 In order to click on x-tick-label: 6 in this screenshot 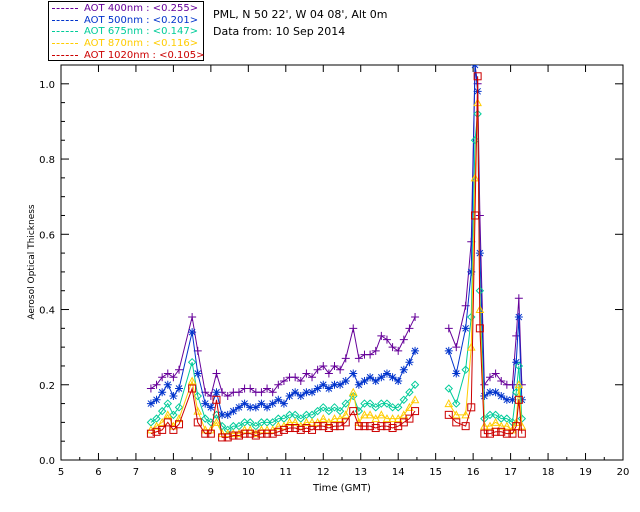, I will do `click(98, 472)`.